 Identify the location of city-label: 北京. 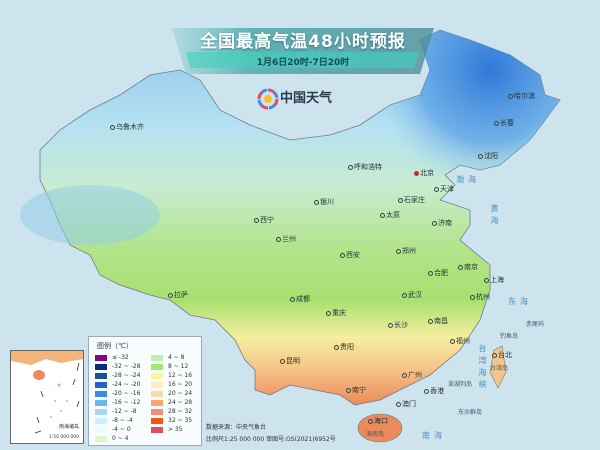
(424, 173).